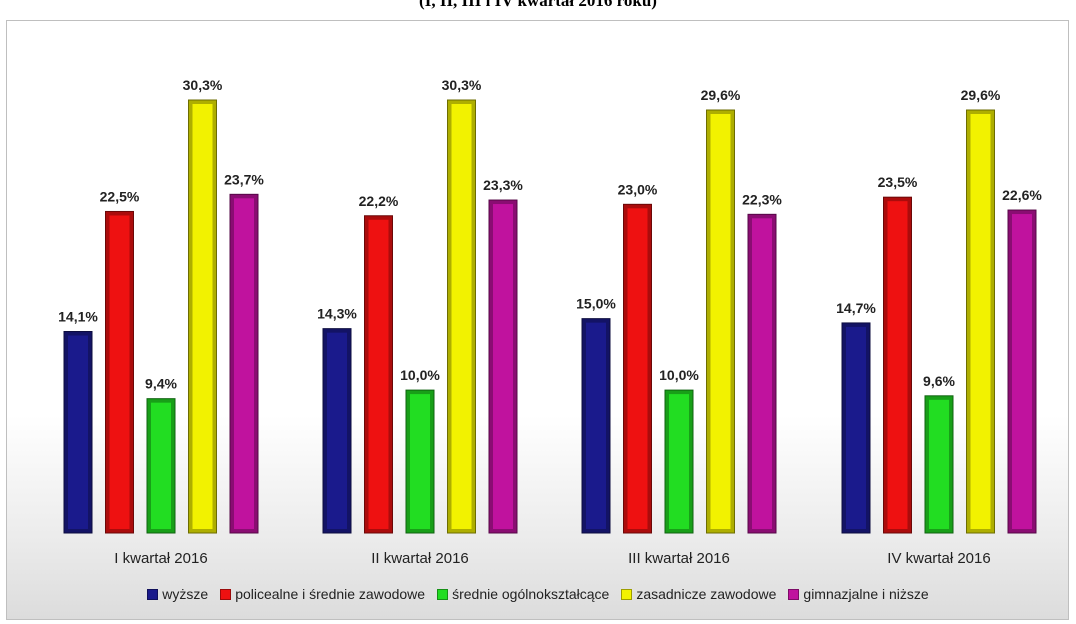 The image size is (1076, 624). I want to click on legend-label: gimnazjalne i niższe, so click(866, 594).